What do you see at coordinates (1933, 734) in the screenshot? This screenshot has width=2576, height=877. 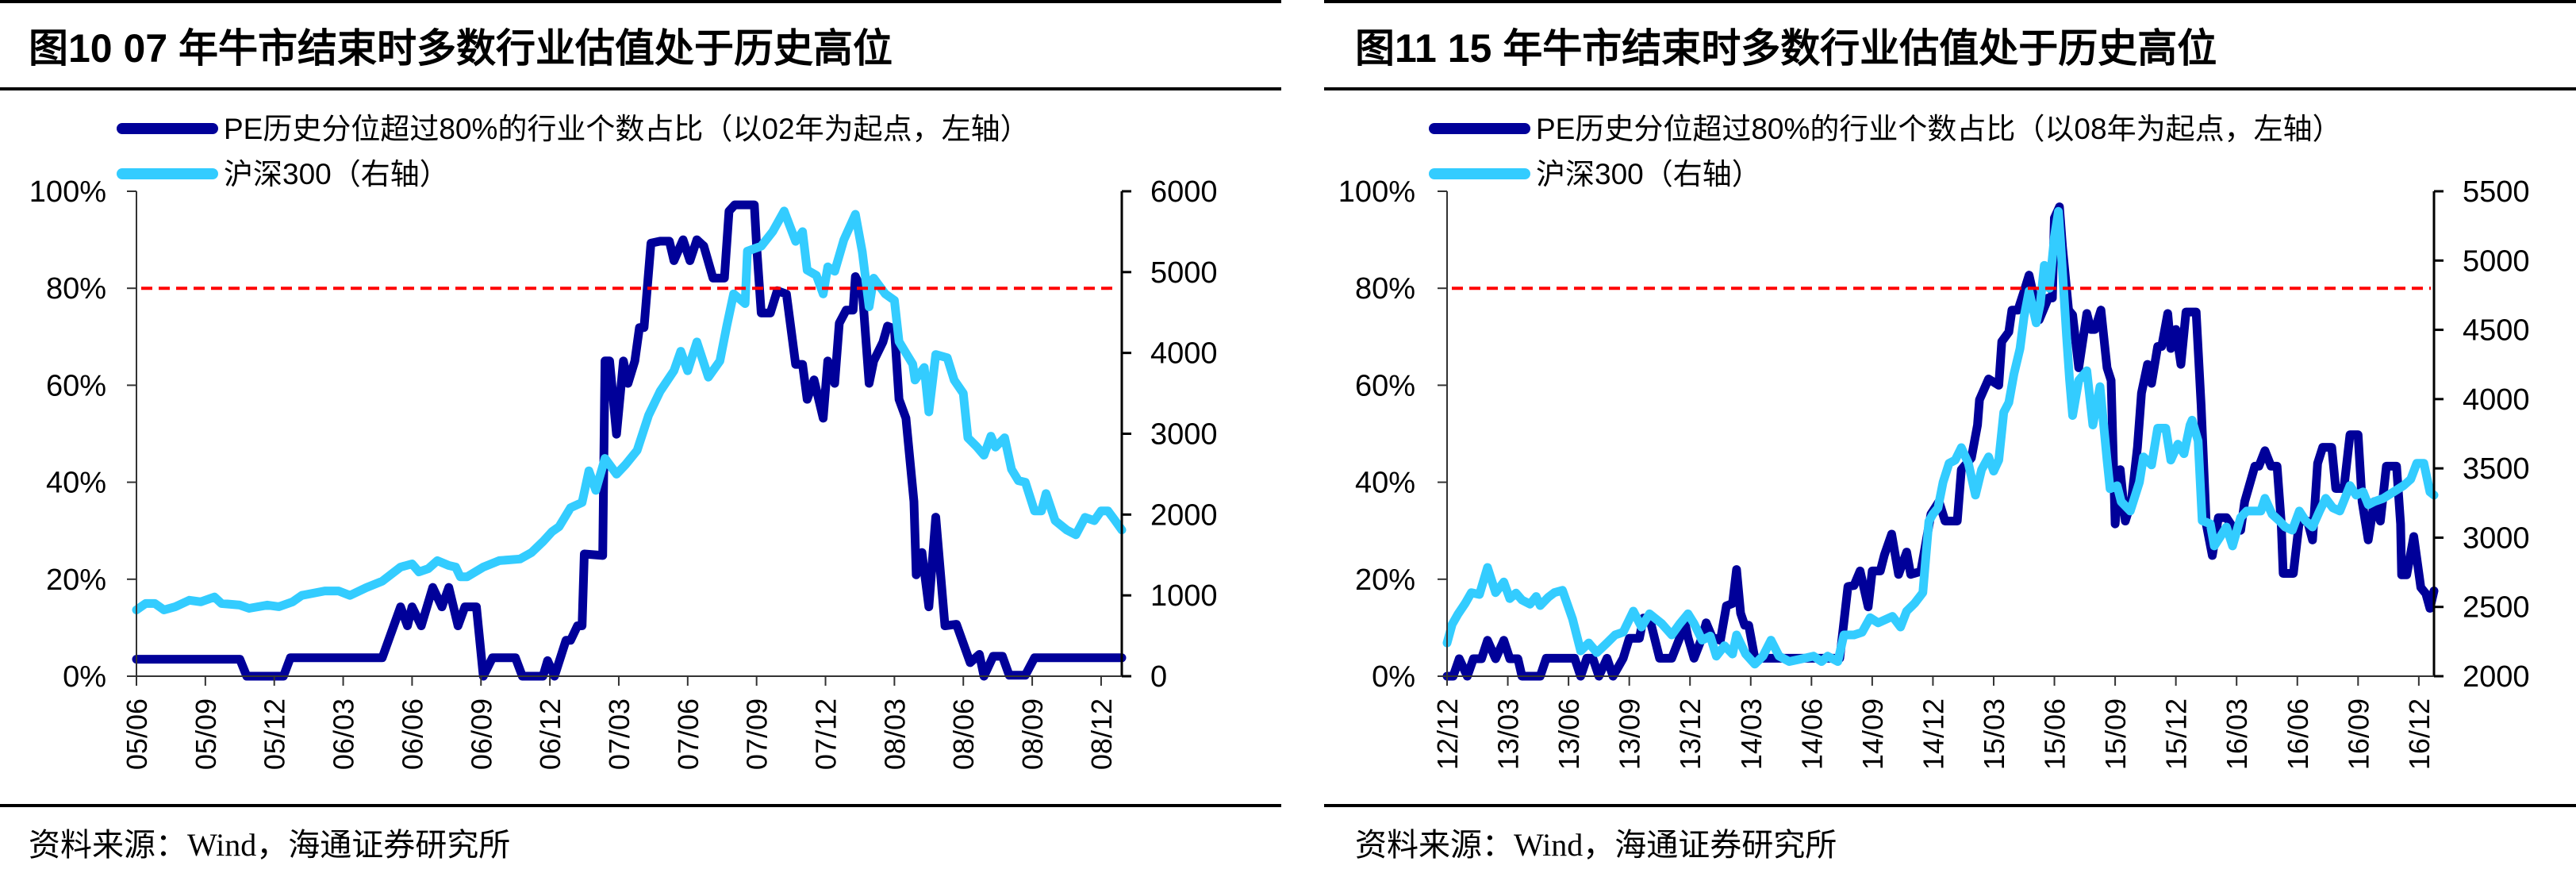 I see `x-axis-tick-label: 14/12` at bounding box center [1933, 734].